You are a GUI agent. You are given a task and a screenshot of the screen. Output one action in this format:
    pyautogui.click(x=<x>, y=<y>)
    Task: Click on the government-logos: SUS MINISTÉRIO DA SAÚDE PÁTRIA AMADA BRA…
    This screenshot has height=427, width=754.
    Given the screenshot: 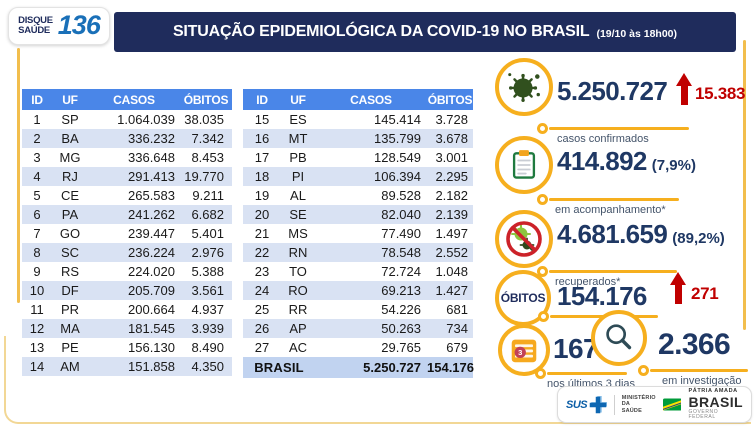 What is the action you would take?
    pyautogui.click(x=654, y=404)
    